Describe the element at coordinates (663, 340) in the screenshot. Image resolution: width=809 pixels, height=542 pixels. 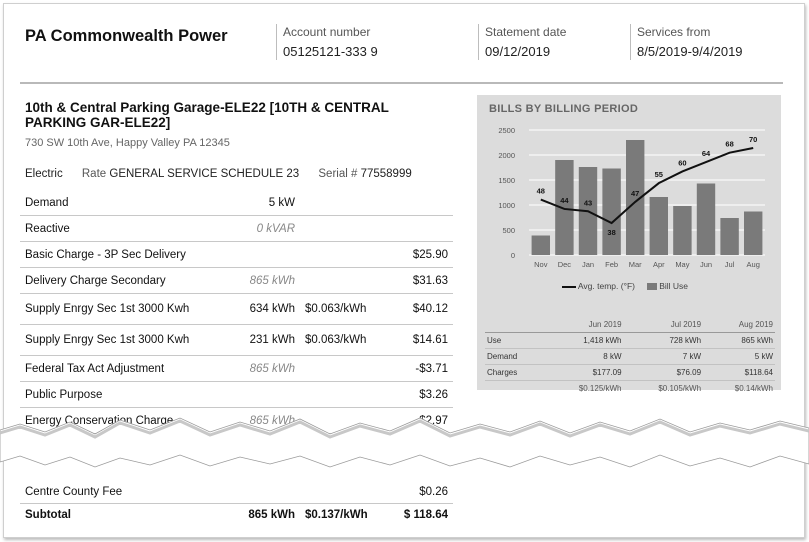
I see `summary-cell: 728 kWh` at that location.